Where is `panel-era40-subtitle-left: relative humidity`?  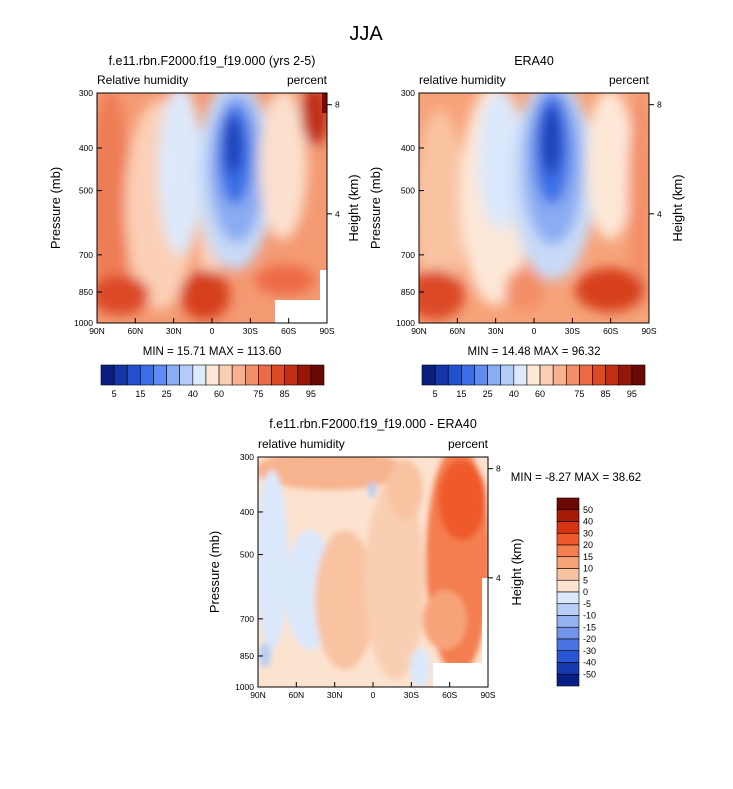 panel-era40-subtitle-left: relative humidity is located at coordinates (462, 80).